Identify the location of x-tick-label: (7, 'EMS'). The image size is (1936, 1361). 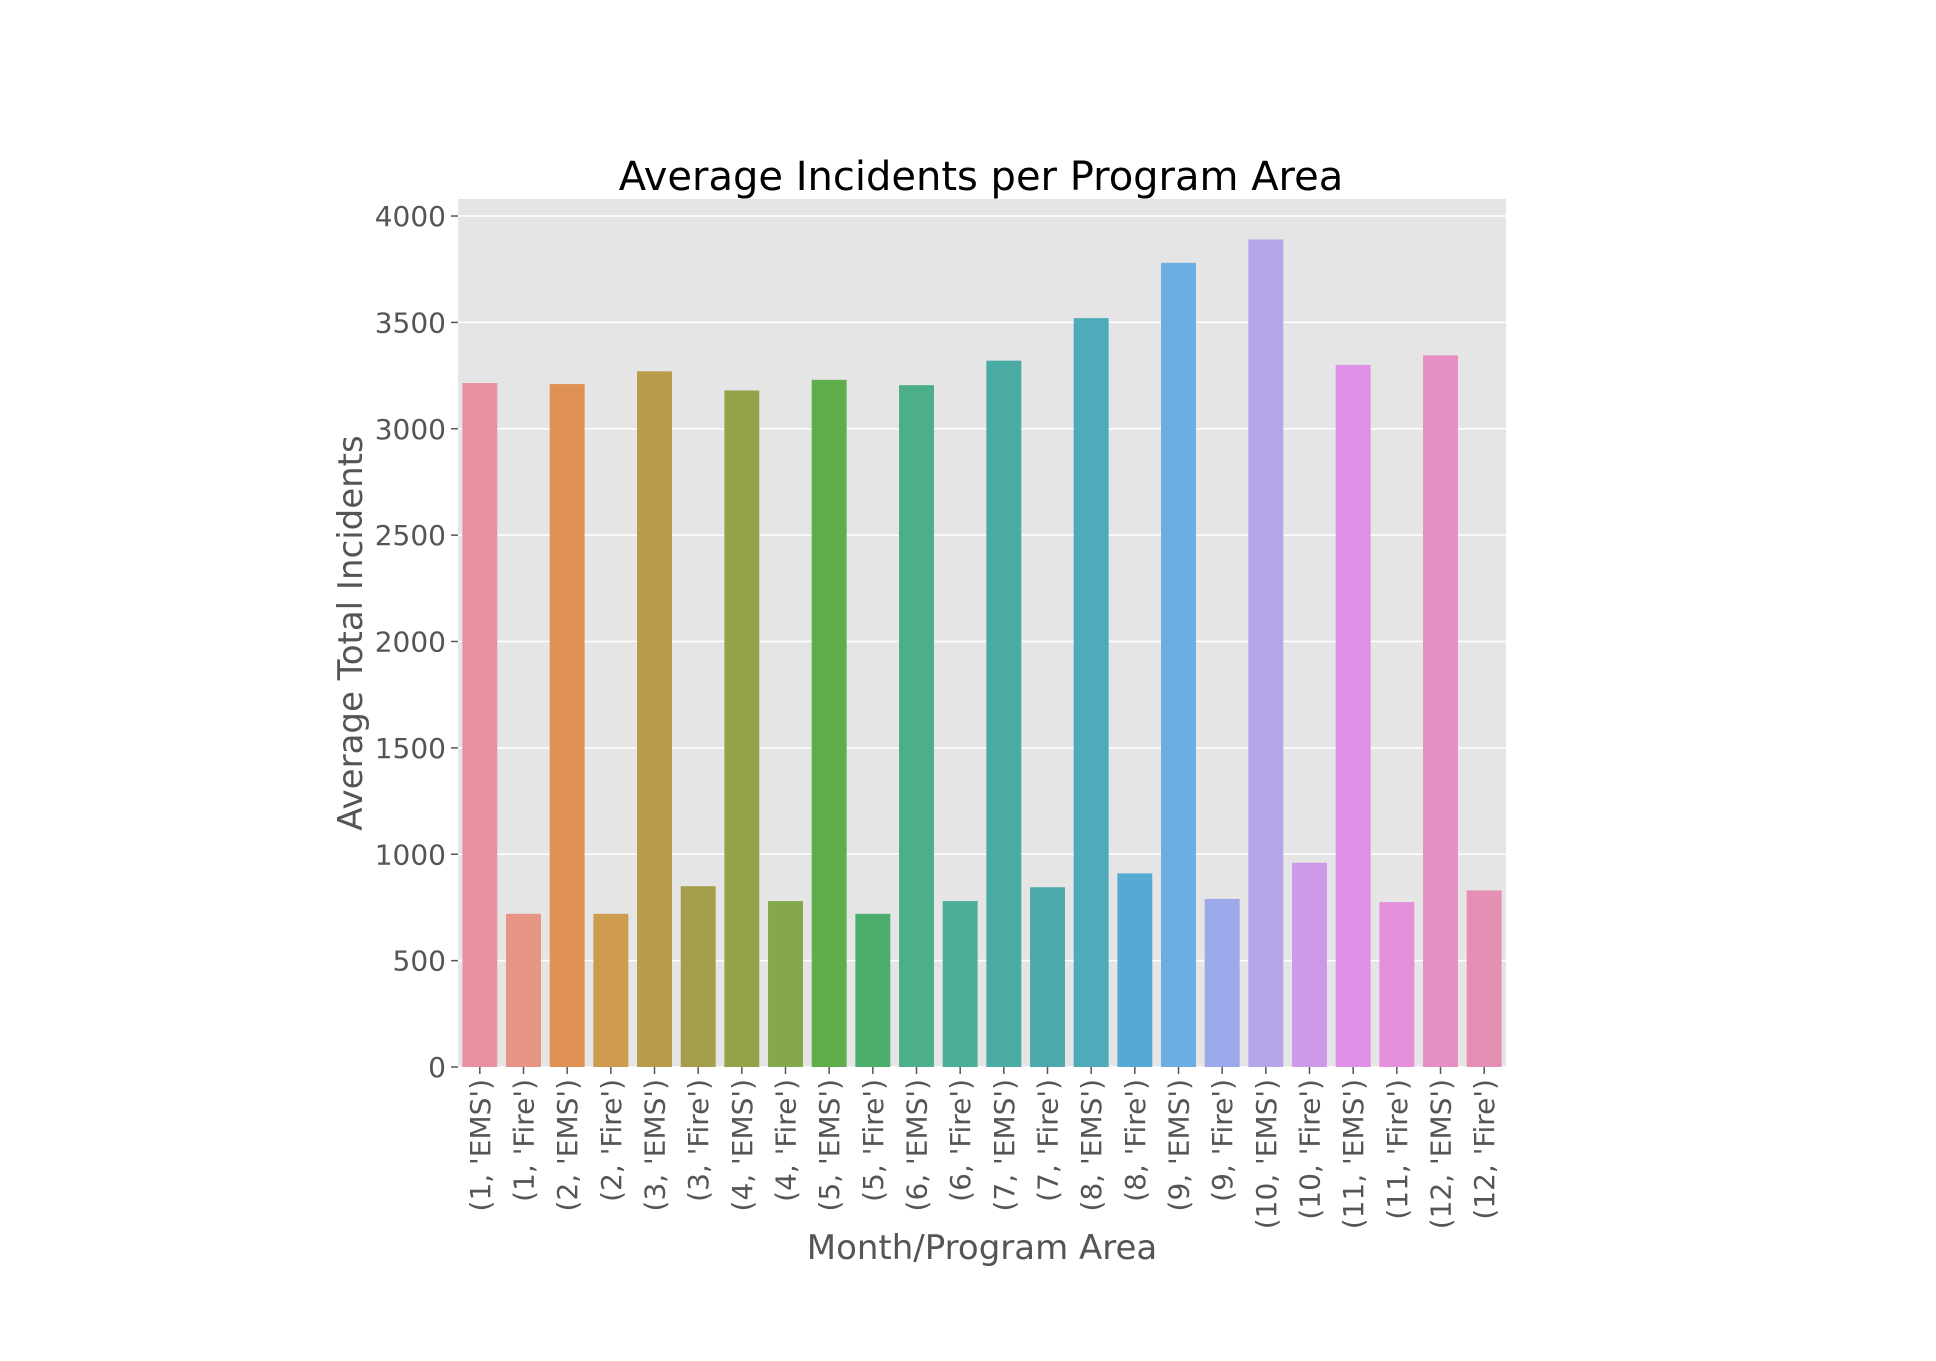
(1004, 1145).